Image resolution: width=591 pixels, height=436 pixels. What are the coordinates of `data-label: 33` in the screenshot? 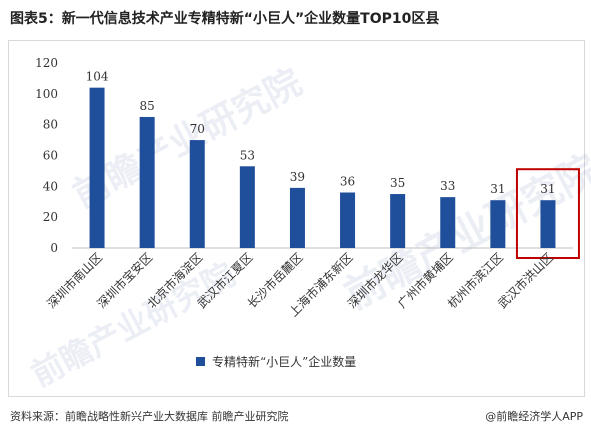 It's located at (447, 186).